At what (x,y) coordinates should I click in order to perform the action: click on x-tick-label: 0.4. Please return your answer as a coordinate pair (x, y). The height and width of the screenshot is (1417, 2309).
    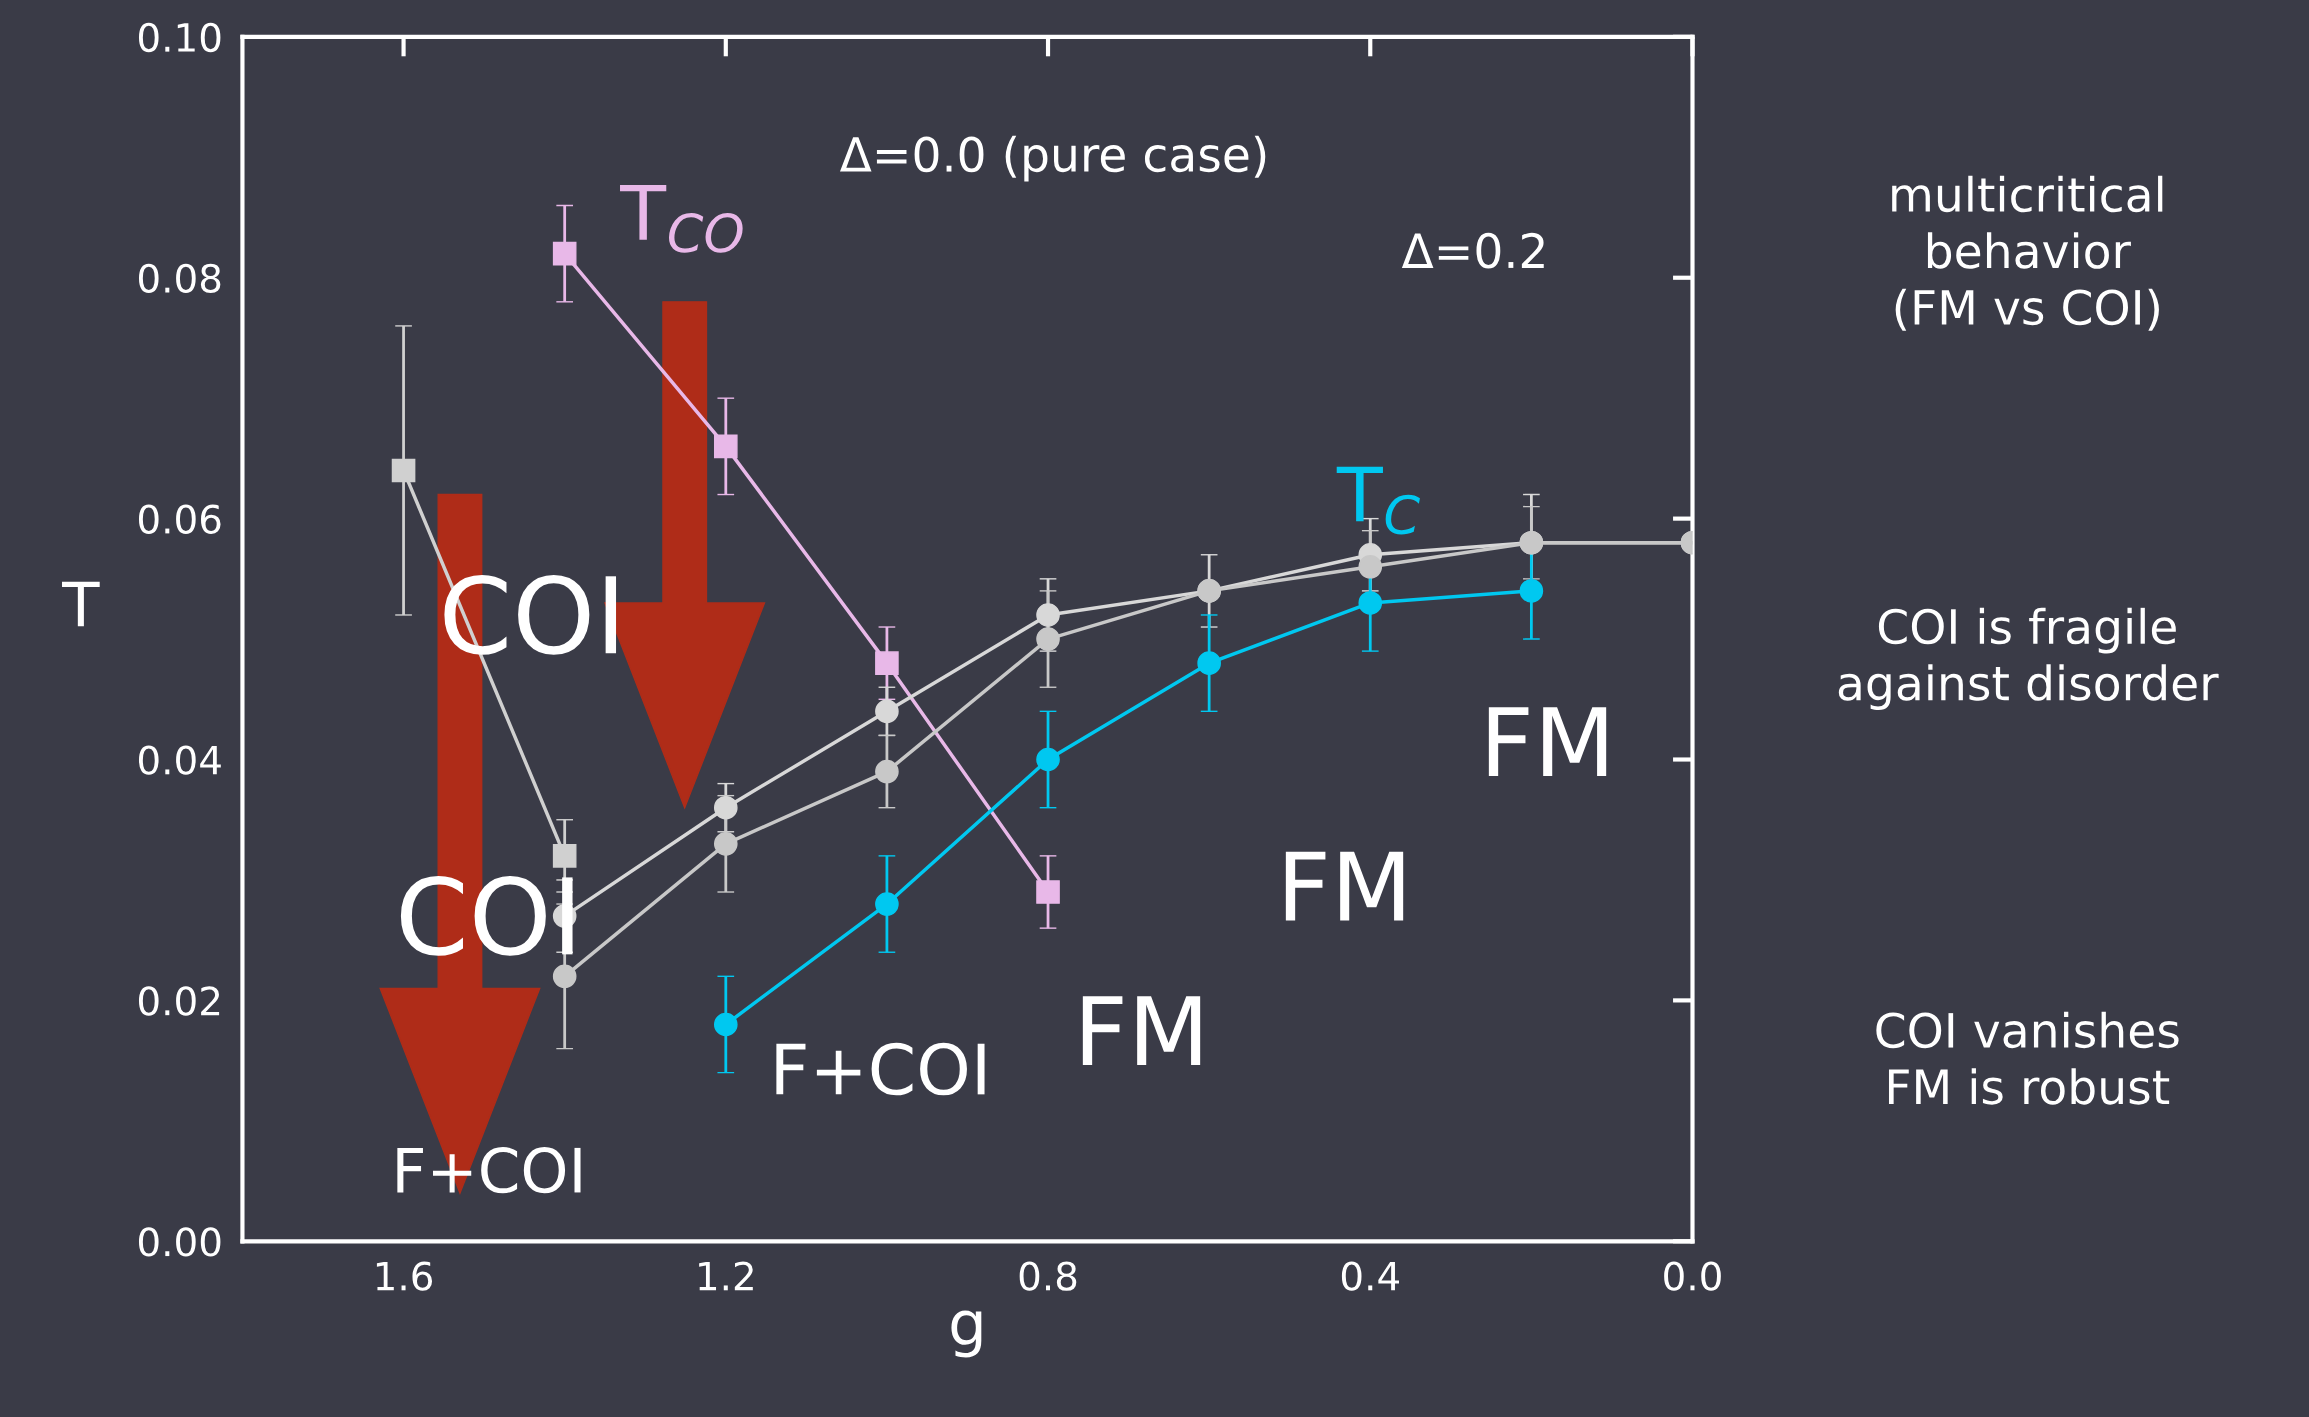
    Looking at the image, I should click on (1370, 1276).